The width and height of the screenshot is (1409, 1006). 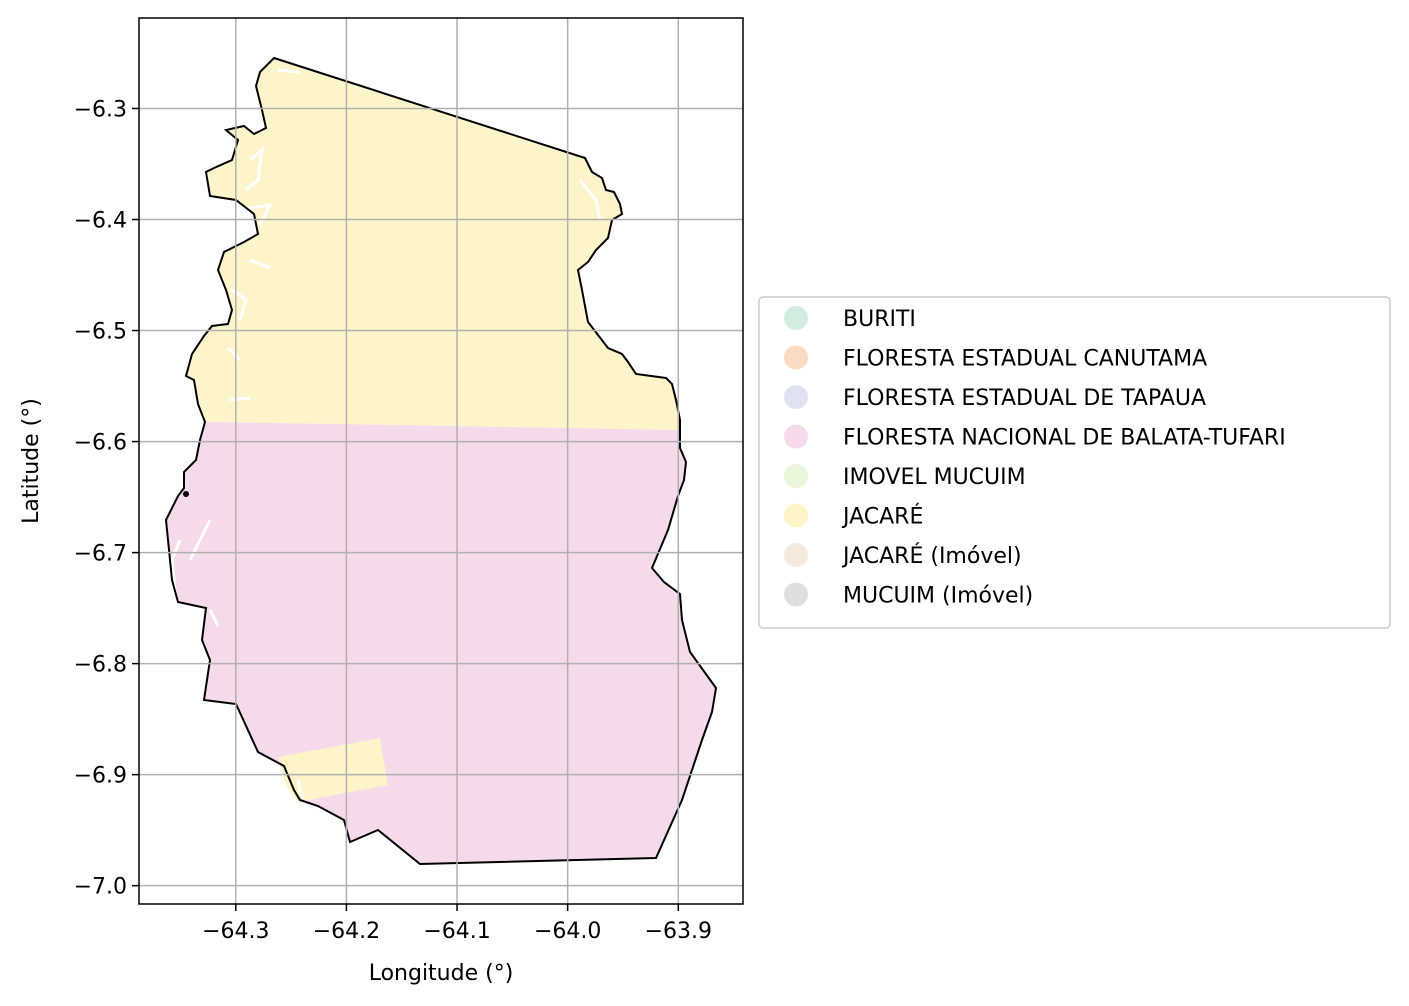 I want to click on region-jacare-south, so click(x=333, y=770).